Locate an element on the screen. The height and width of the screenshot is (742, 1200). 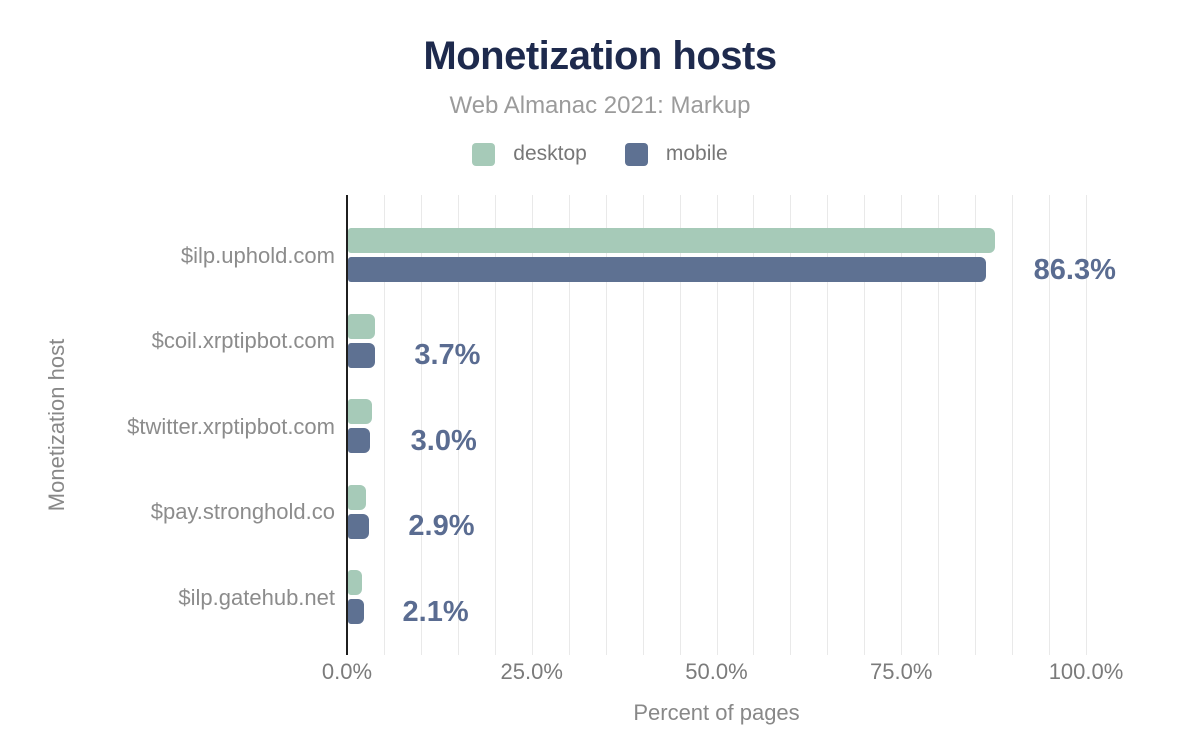
value-label: 2.1% is located at coordinates (435, 611).